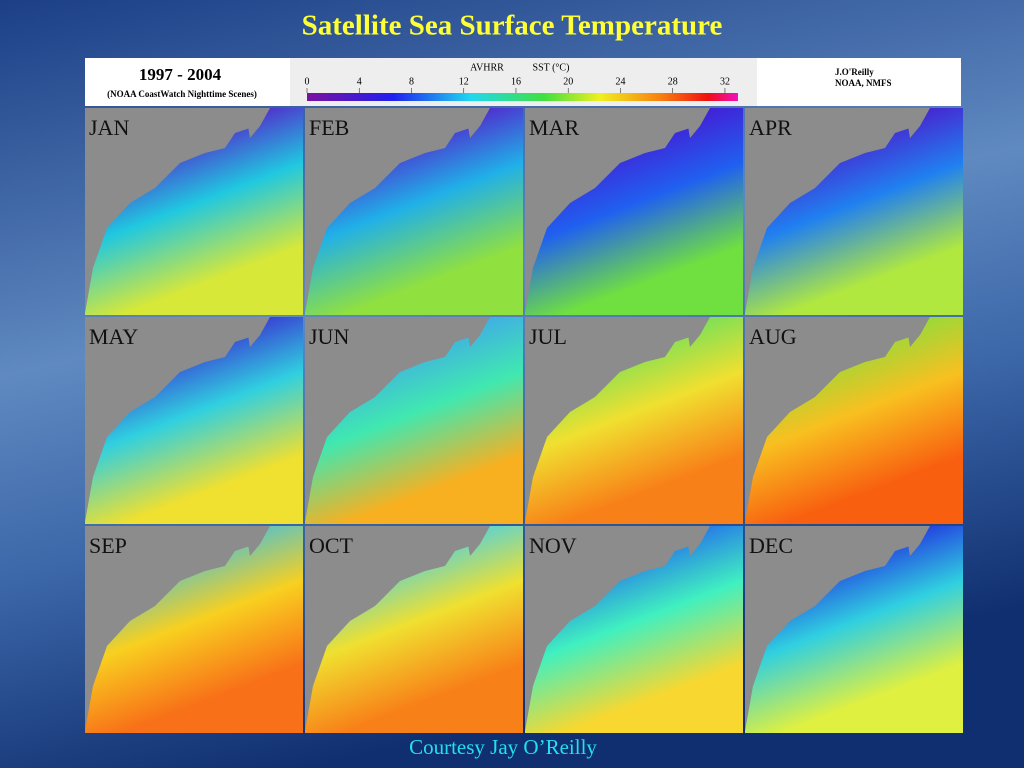 This screenshot has width=1024, height=773. I want to click on month-label: JAN, so click(109, 127).